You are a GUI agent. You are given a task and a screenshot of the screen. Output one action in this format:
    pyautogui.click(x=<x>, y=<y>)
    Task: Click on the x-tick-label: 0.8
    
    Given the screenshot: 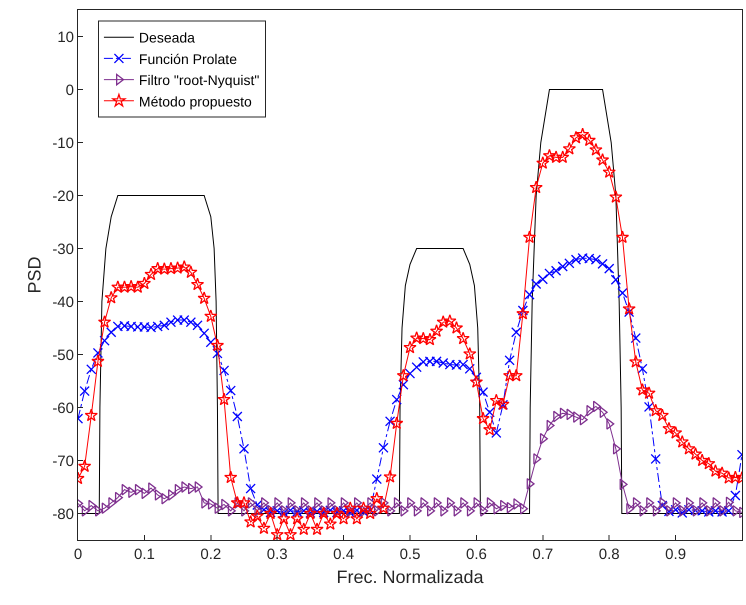 What is the action you would take?
    pyautogui.click(x=609, y=554)
    